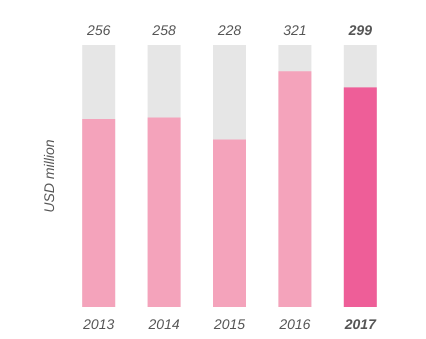 The width and height of the screenshot is (426, 339). I want to click on x-tick-label: 2016, so click(294, 324).